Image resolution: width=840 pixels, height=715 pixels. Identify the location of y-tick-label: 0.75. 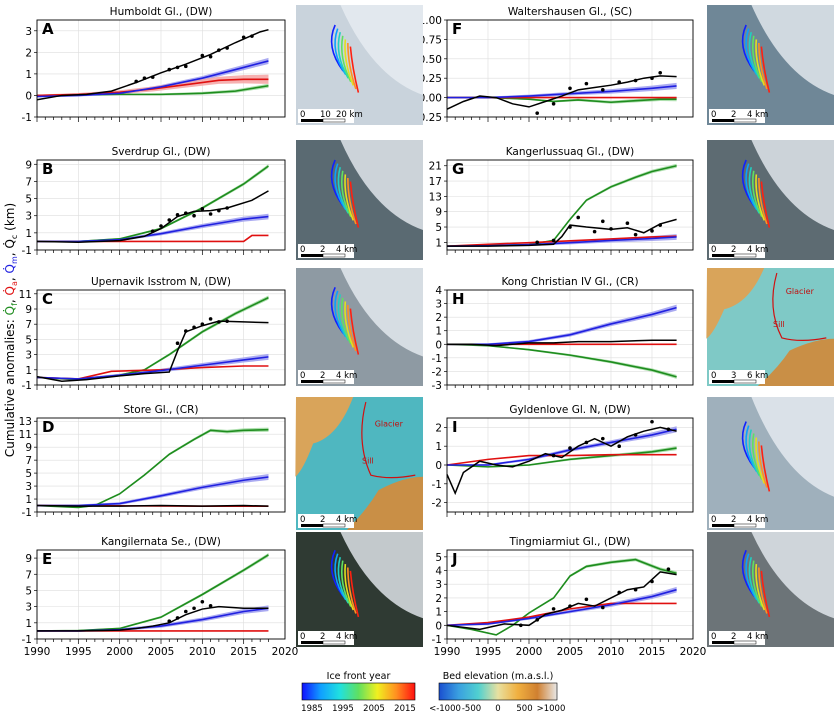
(430, 40).